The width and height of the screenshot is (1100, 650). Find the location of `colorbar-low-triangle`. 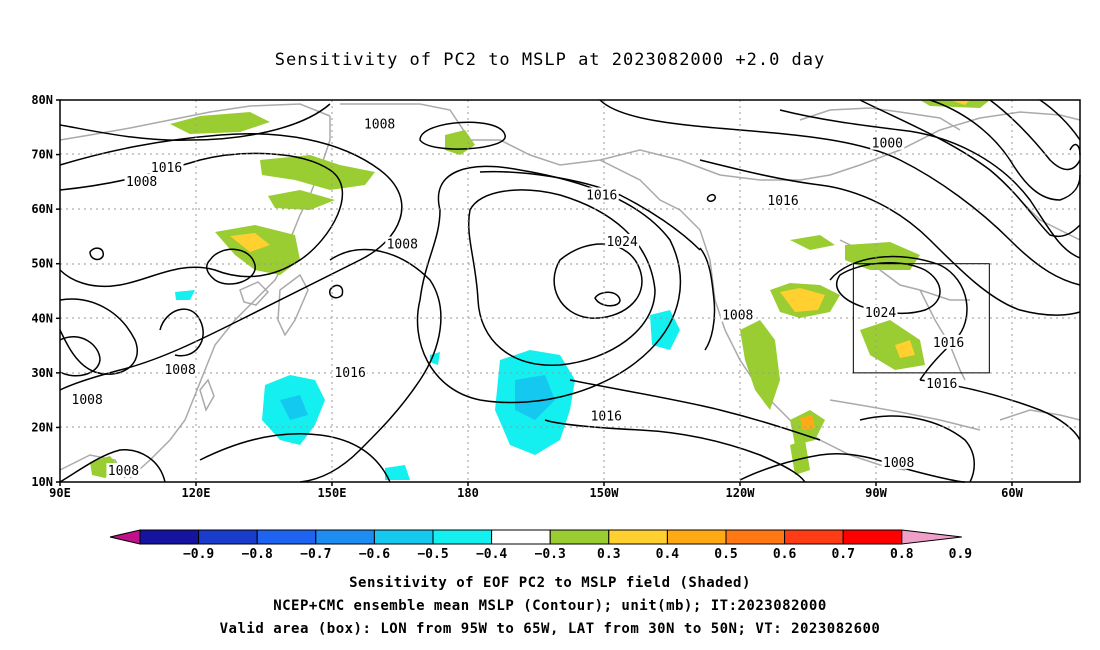

colorbar-low-triangle is located at coordinates (125, 537).